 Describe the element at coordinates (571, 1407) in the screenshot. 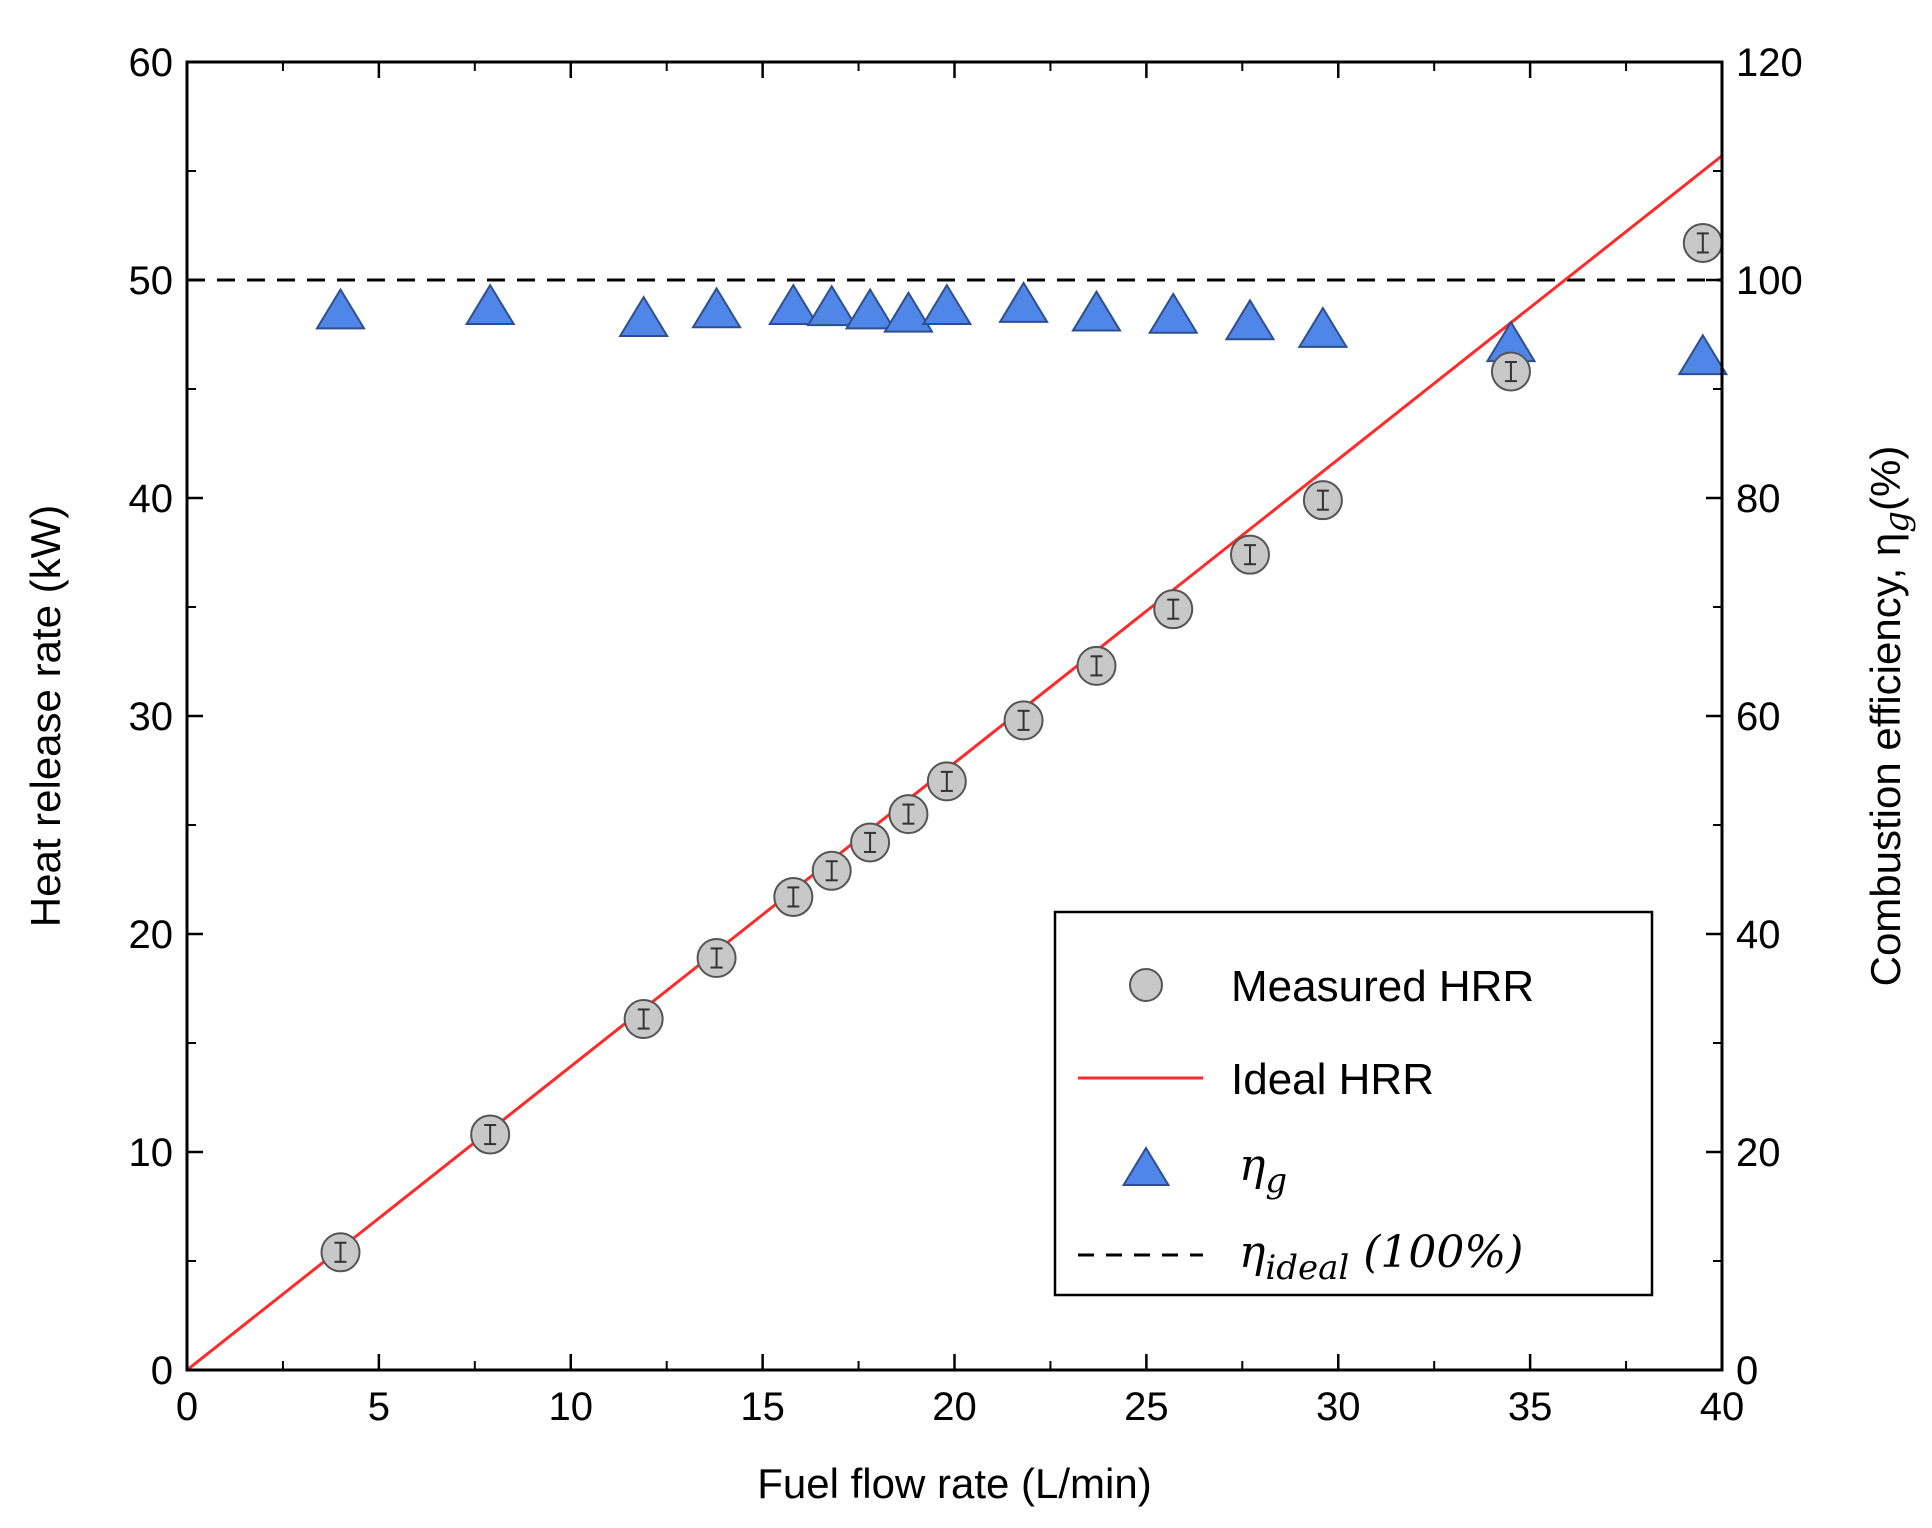

I see `x-tick-label: 10` at that location.